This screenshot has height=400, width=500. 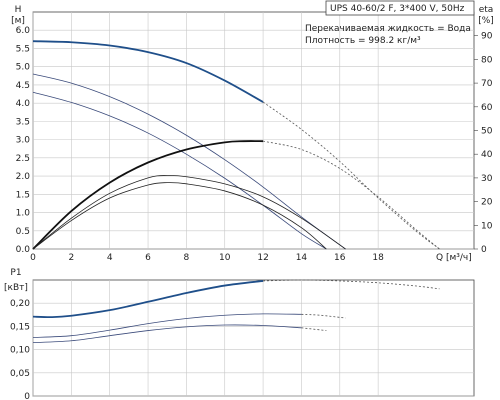 I want to click on eta-tick-label-0: 0, so click(x=484, y=250).